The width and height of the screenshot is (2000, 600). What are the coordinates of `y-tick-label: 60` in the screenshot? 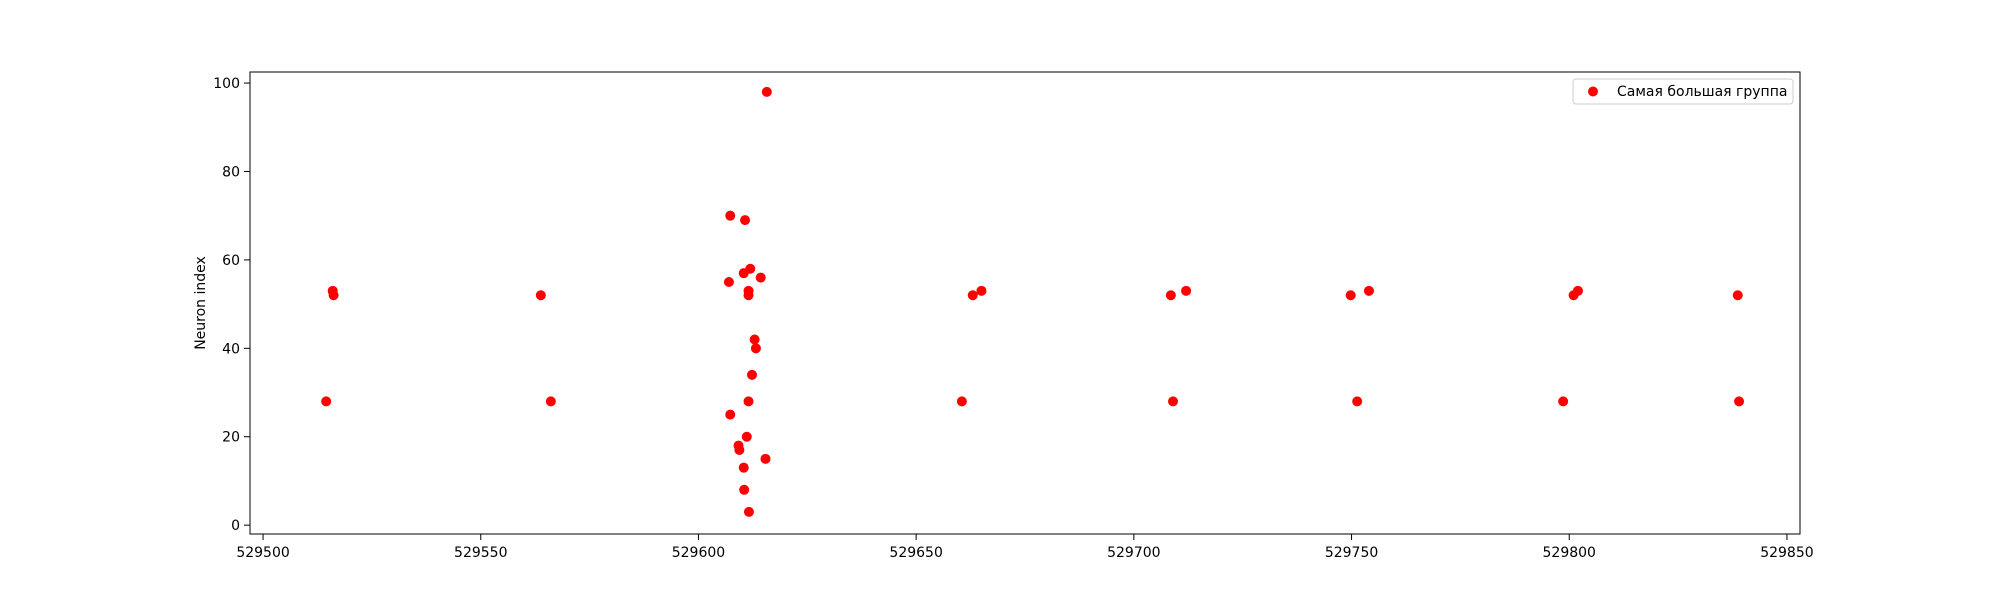 It's located at (231, 261).